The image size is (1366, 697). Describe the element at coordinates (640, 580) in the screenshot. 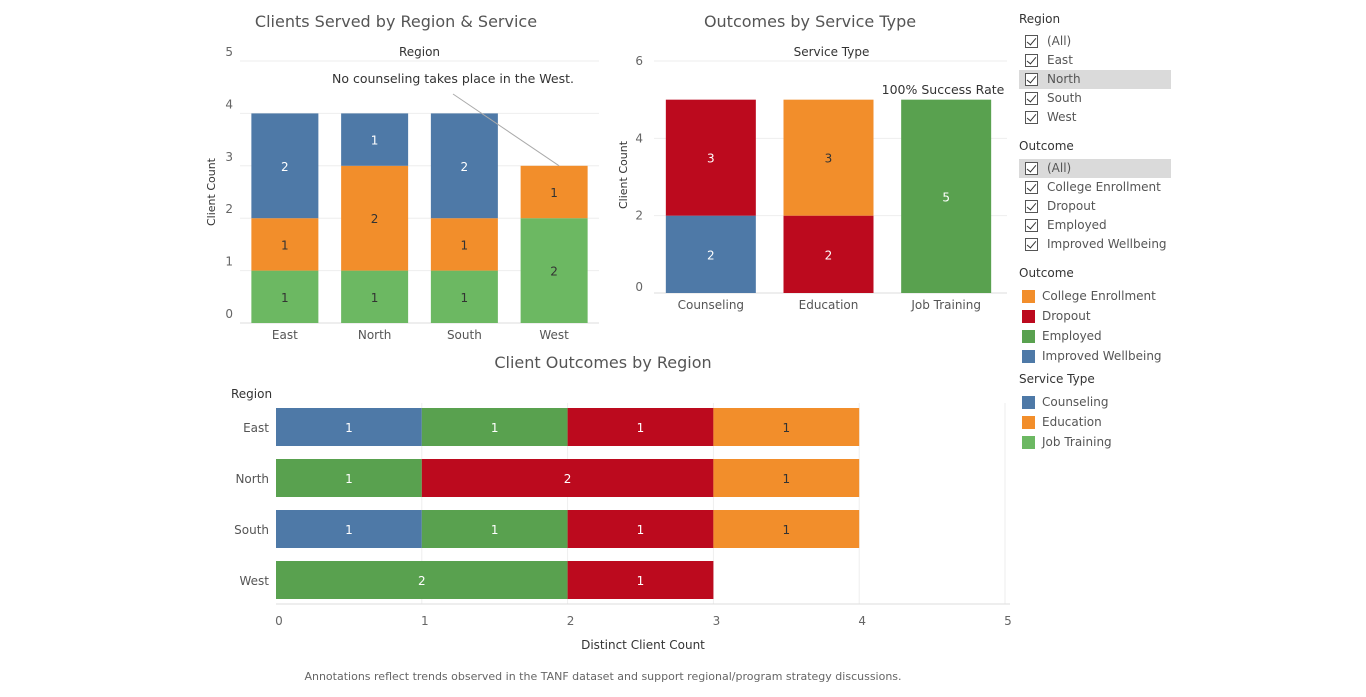

I see `chart3-bar-west-dropout` at that location.